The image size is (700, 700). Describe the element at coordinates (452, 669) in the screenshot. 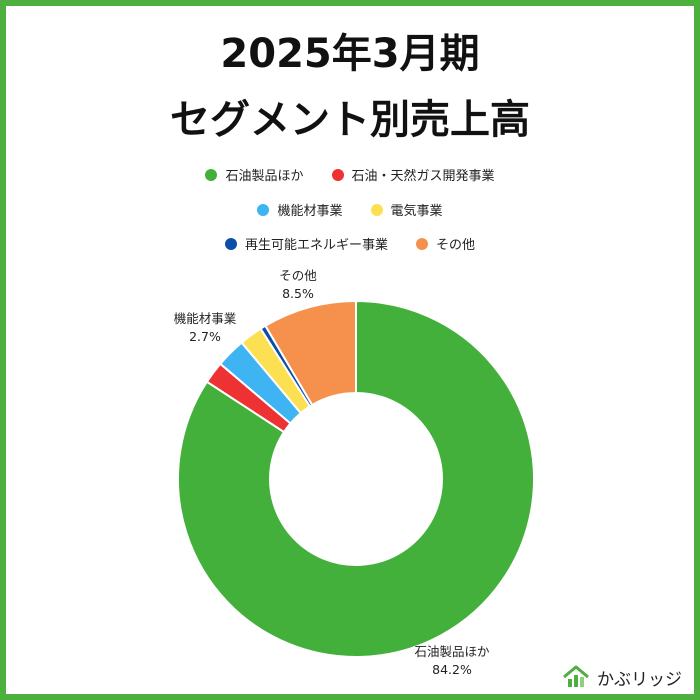

I see `annotation-petroleum-value: 84.2%` at that location.